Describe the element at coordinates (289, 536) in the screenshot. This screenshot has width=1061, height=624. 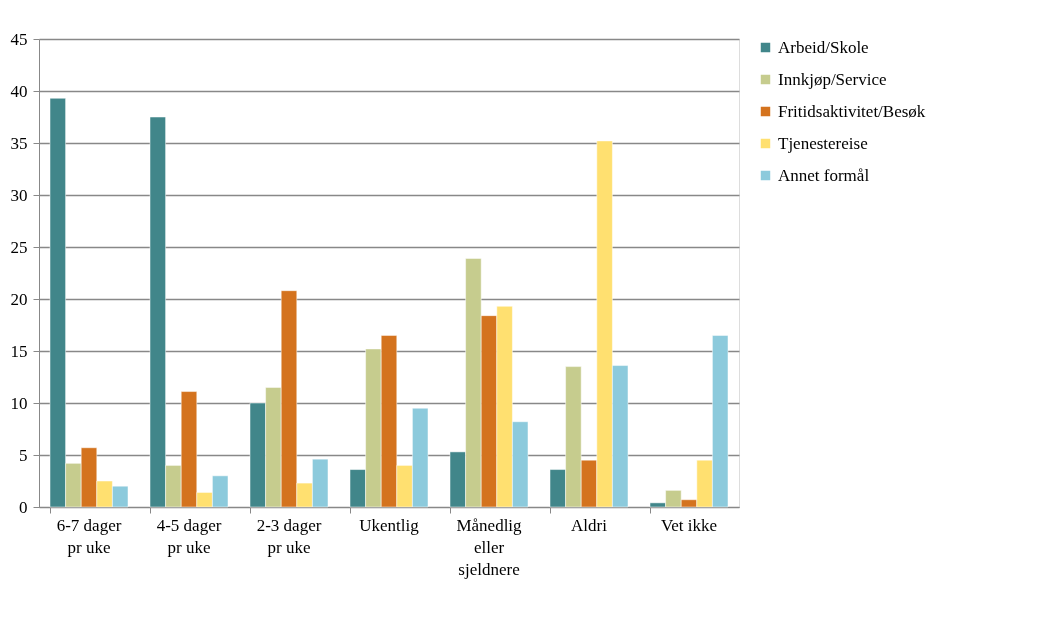
I see `x-tick-label: 2-3 dager pr uke` at that location.